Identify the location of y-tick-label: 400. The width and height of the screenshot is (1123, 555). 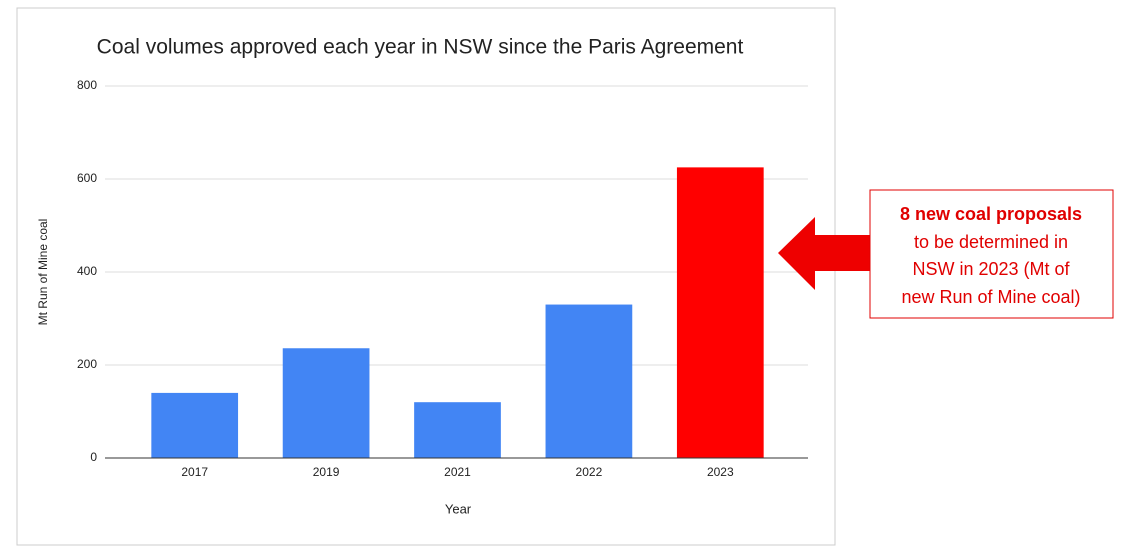
(87, 271).